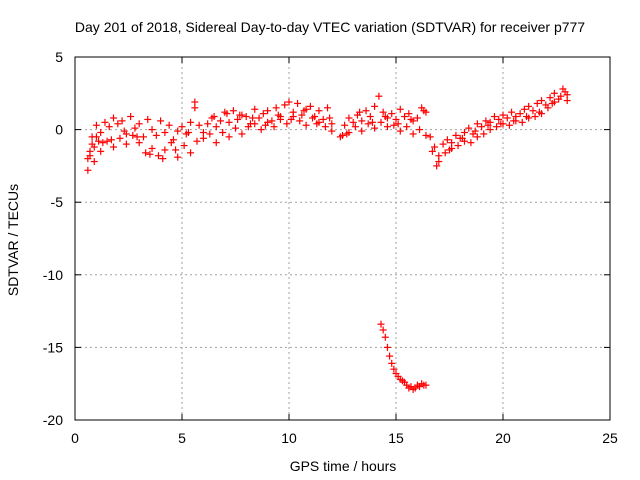 The image size is (640, 480). What do you see at coordinates (59, 57) in the screenshot?
I see `y-tick-label: 5` at bounding box center [59, 57].